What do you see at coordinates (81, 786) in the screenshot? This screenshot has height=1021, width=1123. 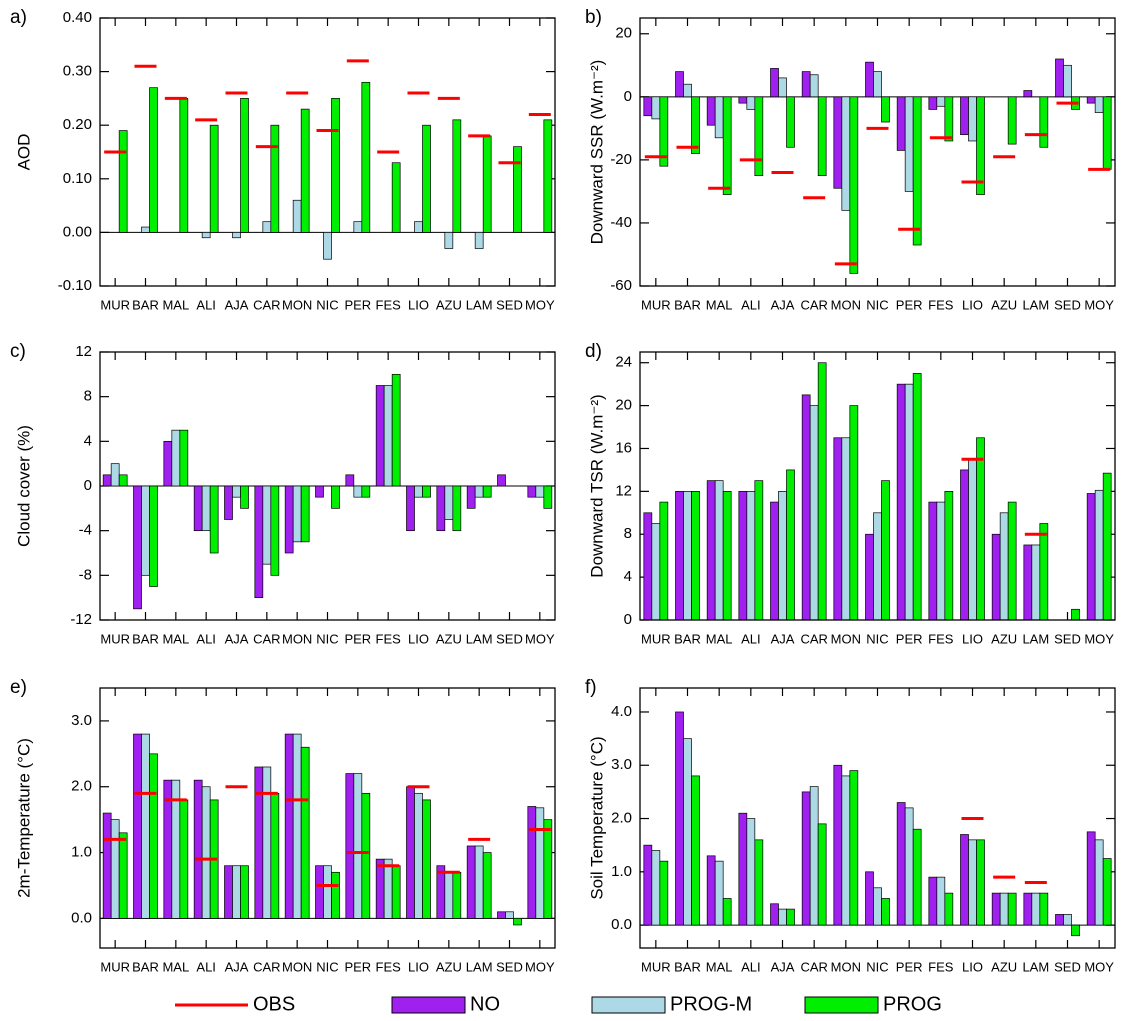 I see `y-tick-label: 2.0` at bounding box center [81, 786].